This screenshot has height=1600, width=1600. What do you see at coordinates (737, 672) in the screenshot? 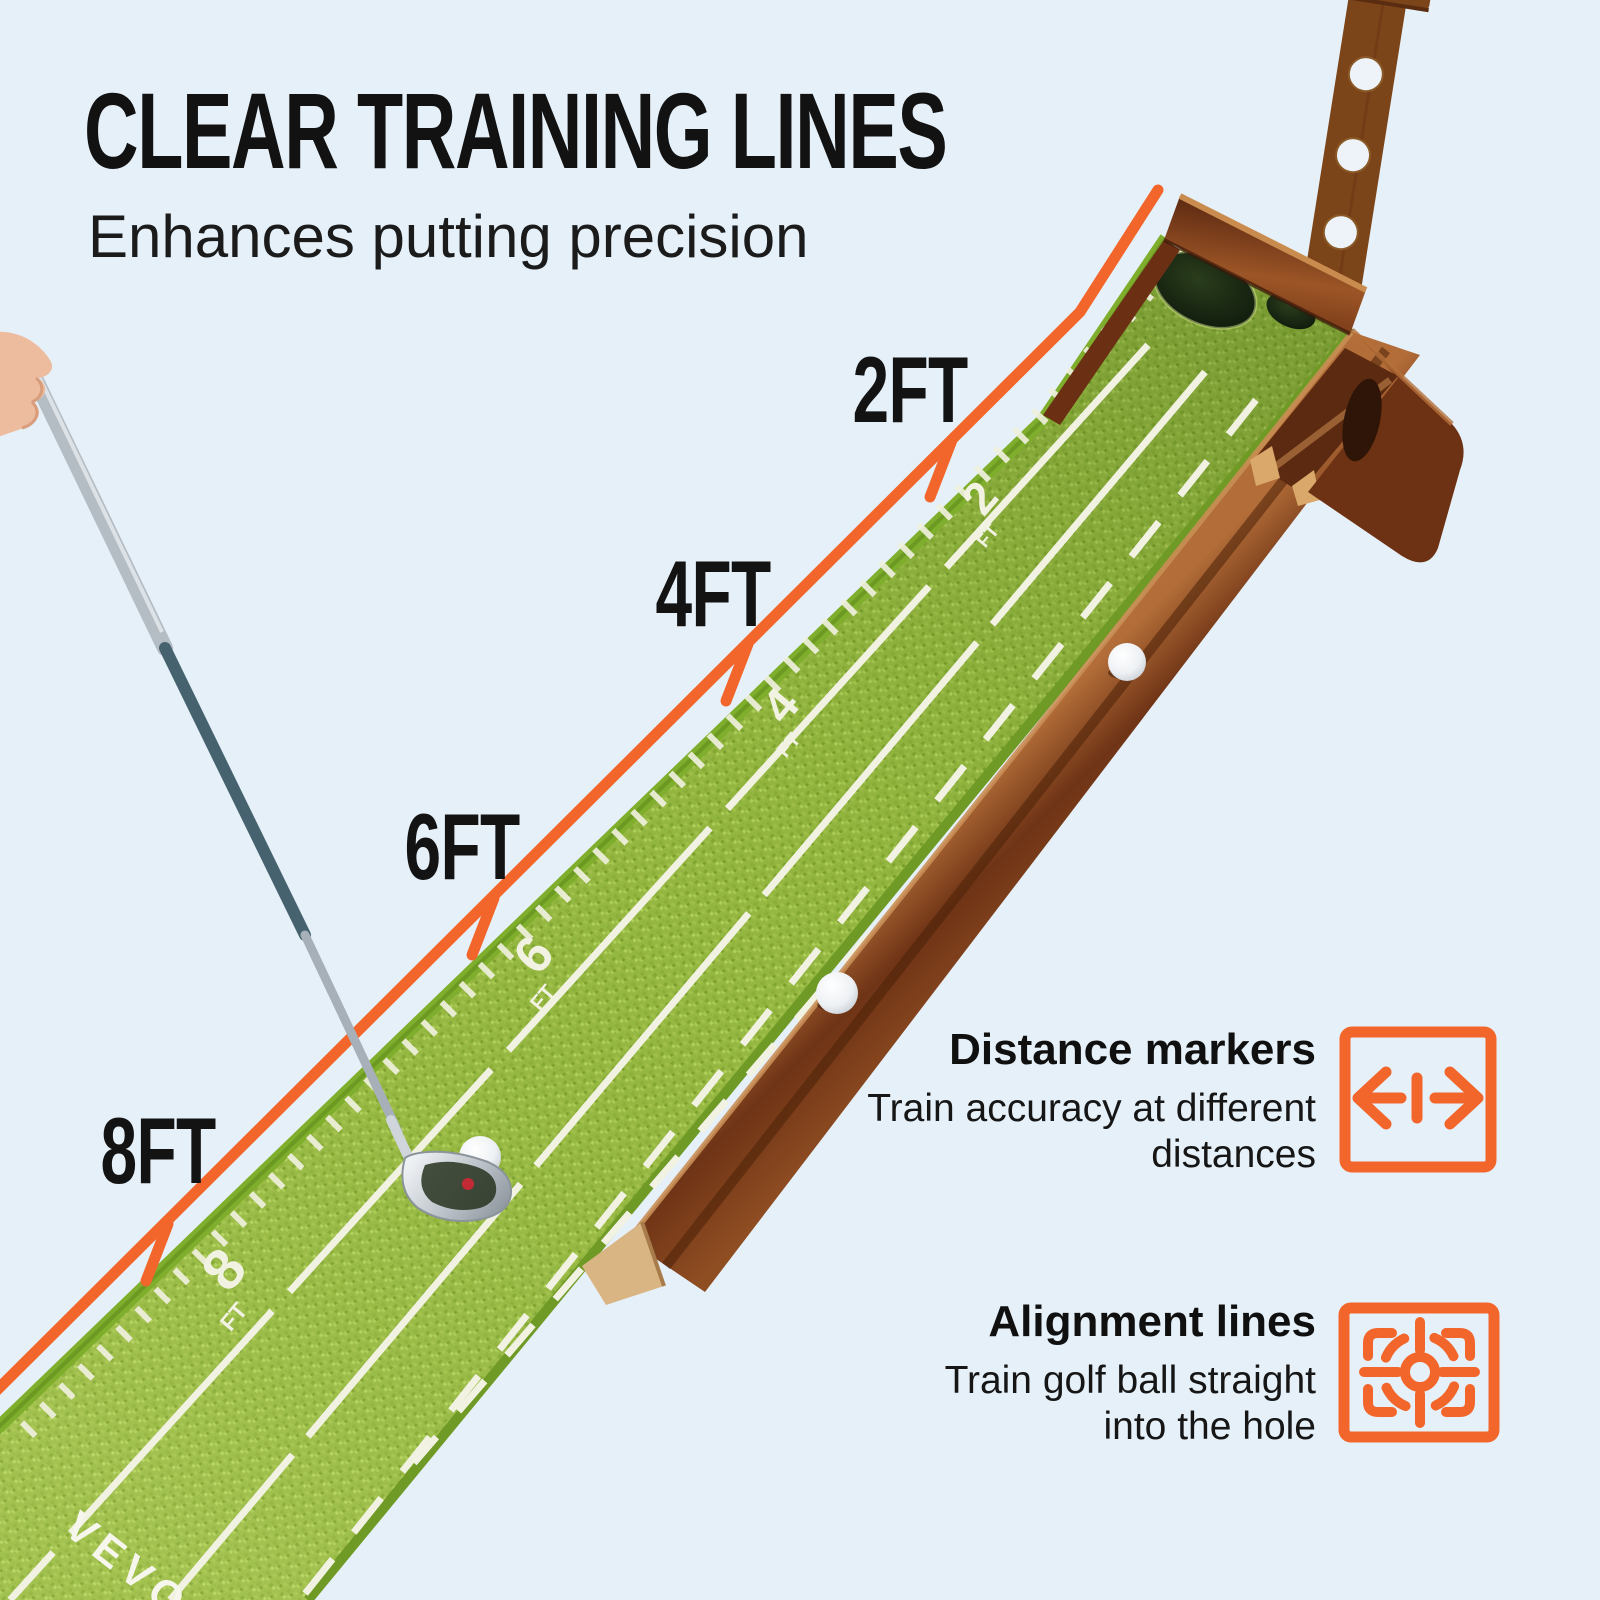
I see `tick-4ft` at bounding box center [737, 672].